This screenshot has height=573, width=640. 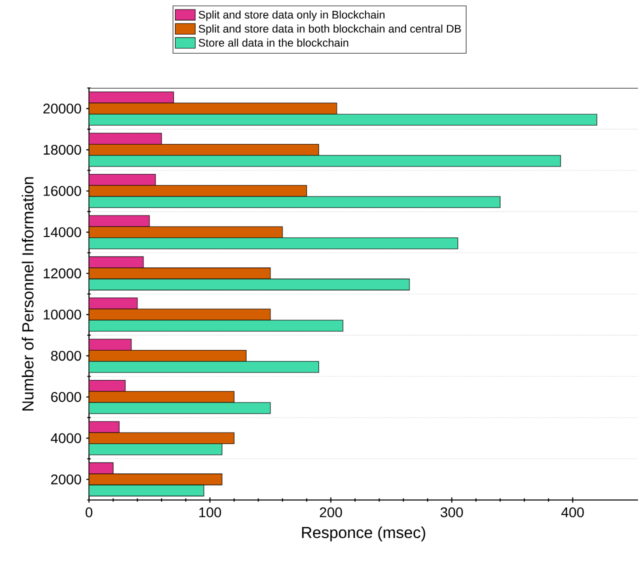 What do you see at coordinates (89, 512) in the screenshot?
I see `x-tick-label: 0` at bounding box center [89, 512].